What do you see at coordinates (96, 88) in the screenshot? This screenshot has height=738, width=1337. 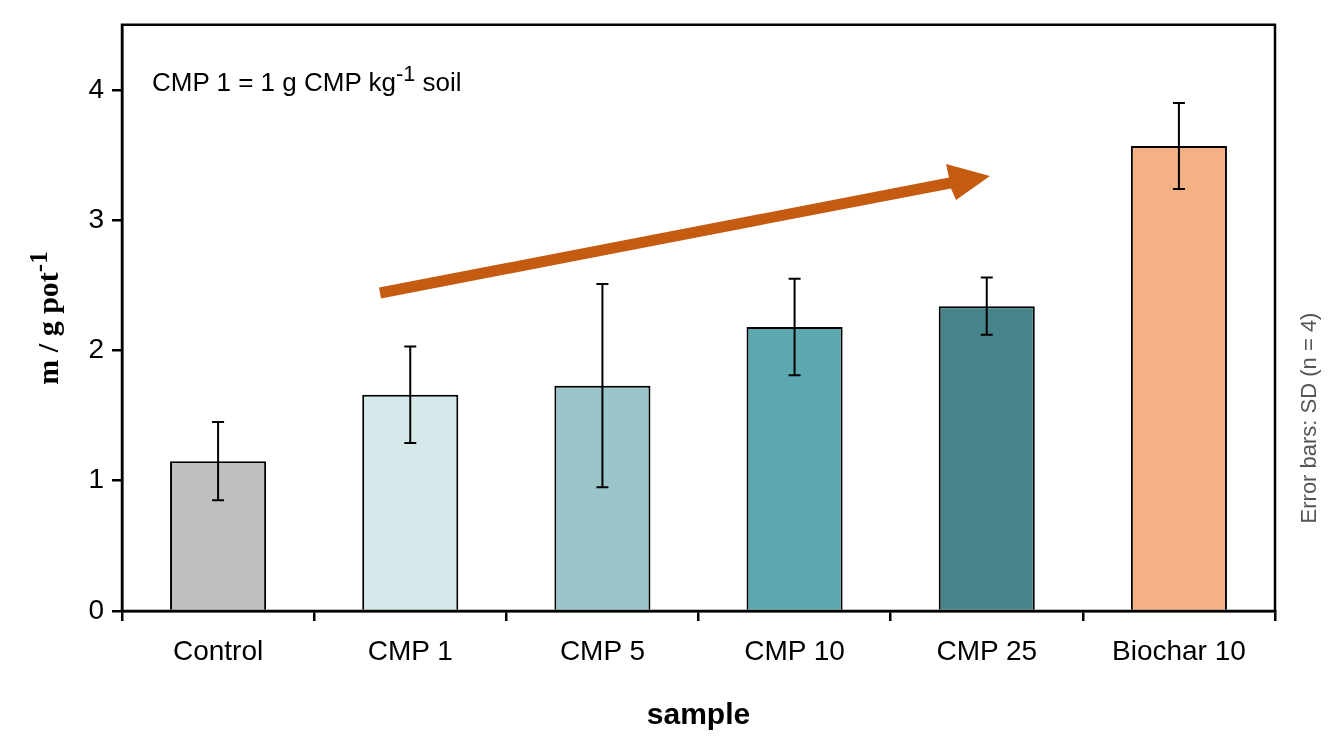 I see `y-tick-label: 4` at bounding box center [96, 88].